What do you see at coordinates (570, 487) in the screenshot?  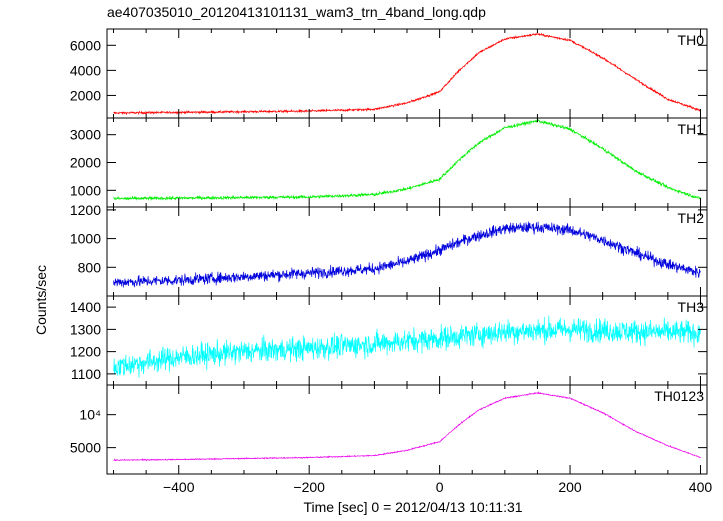 I see `x-tick-label: 200` at bounding box center [570, 487].